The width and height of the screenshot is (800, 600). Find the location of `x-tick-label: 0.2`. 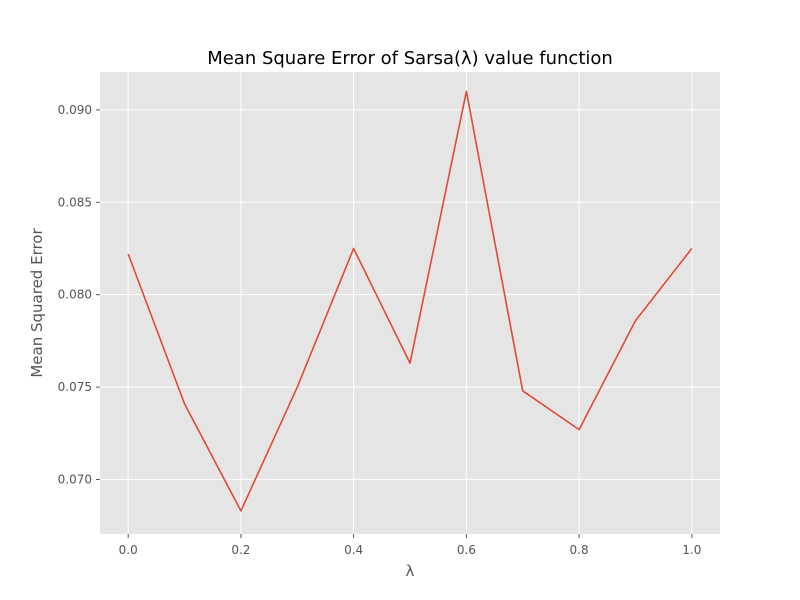

x-tick-label: 0.2 is located at coordinates (240, 550).